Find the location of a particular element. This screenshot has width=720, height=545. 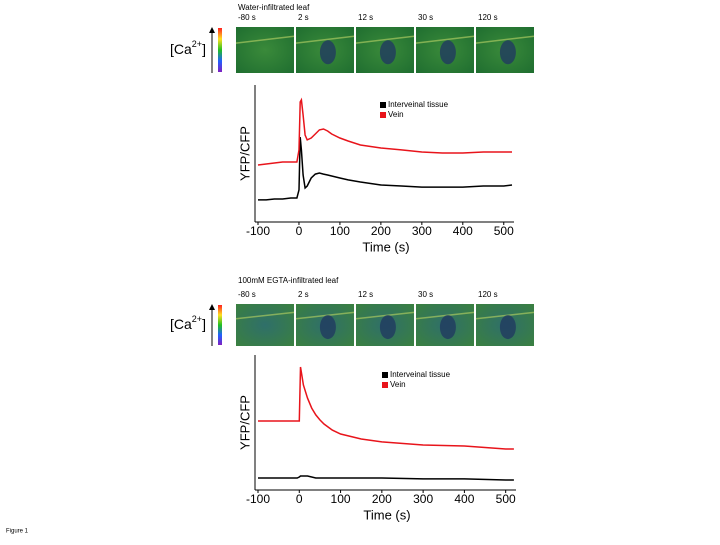

panel-title: 100mM EGTA-infiltrated leaf is located at coordinates (288, 280).